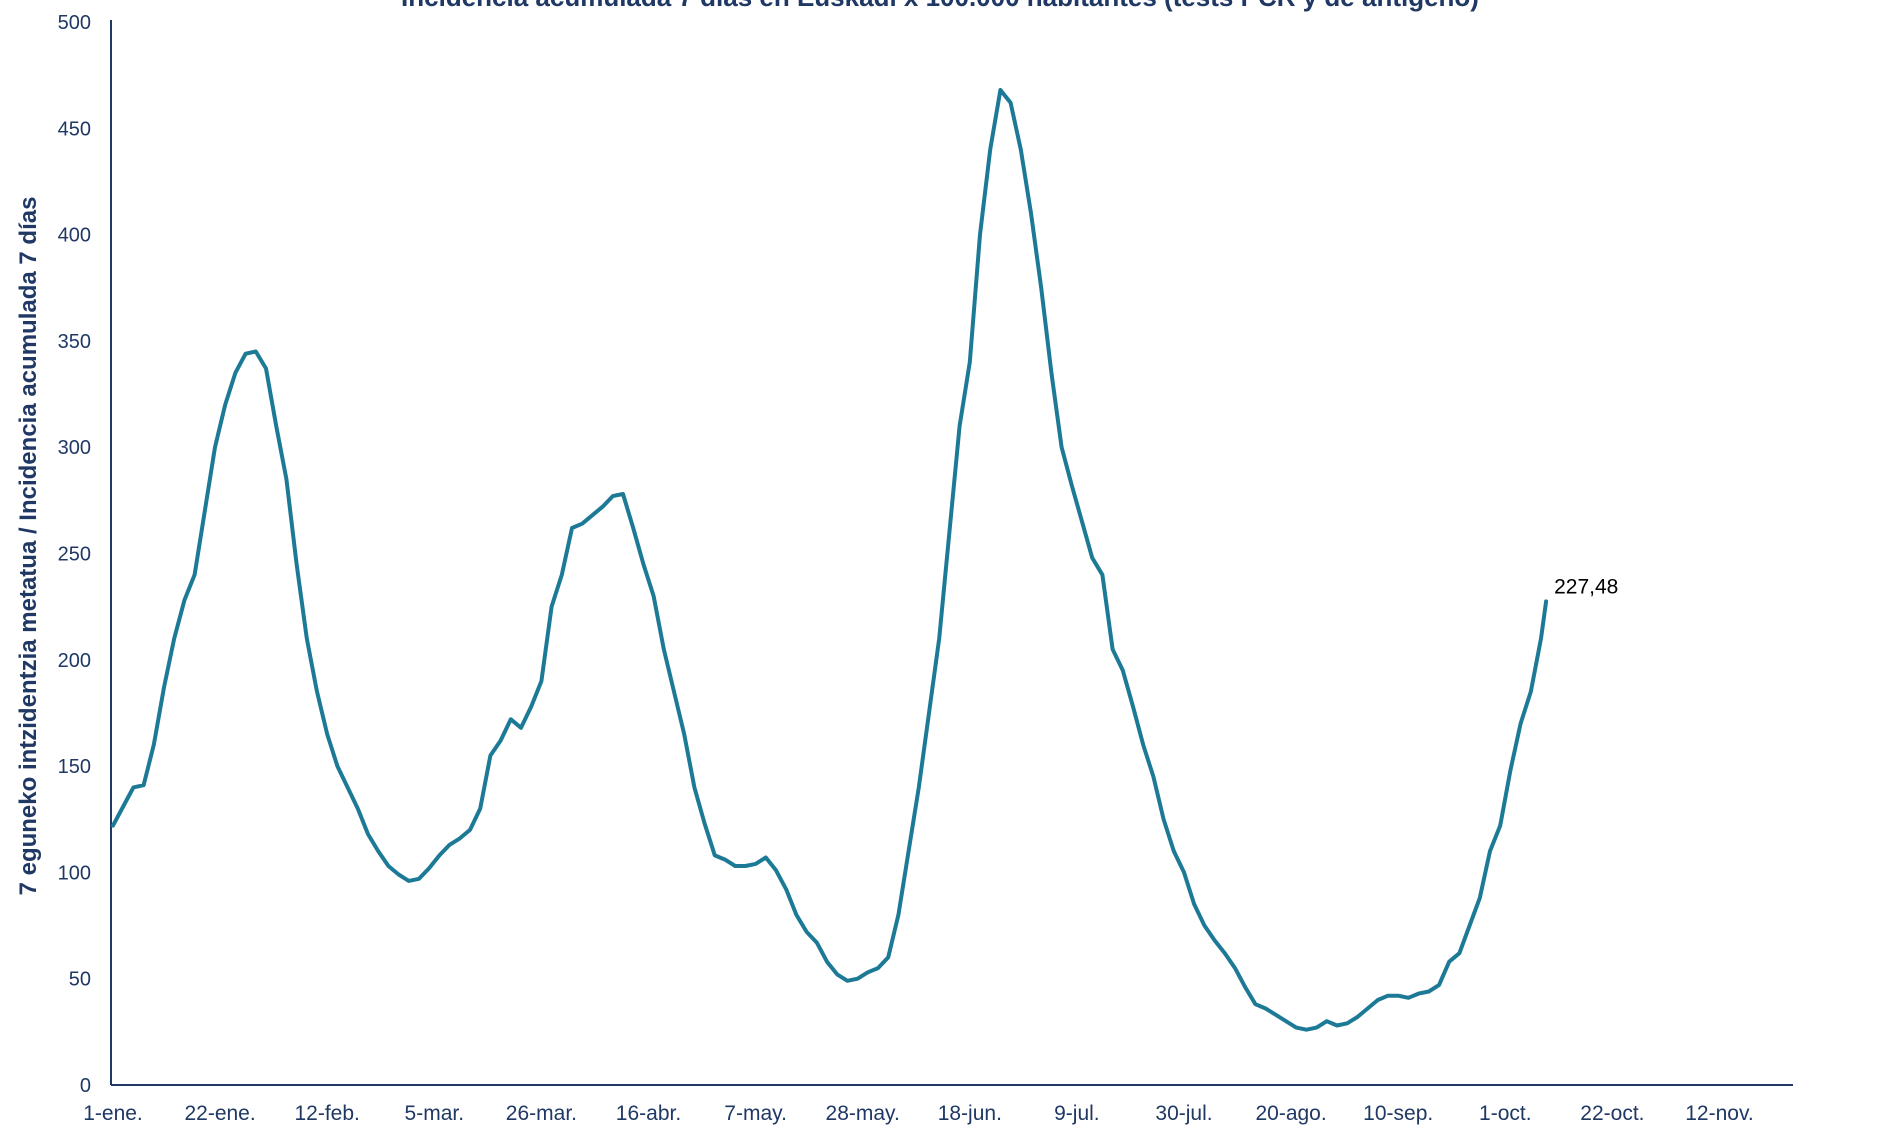 This screenshot has height=1132, width=1879. Describe the element at coordinates (1505, 1113) in the screenshot. I see `x-tick-label: 1-oct.` at that location.